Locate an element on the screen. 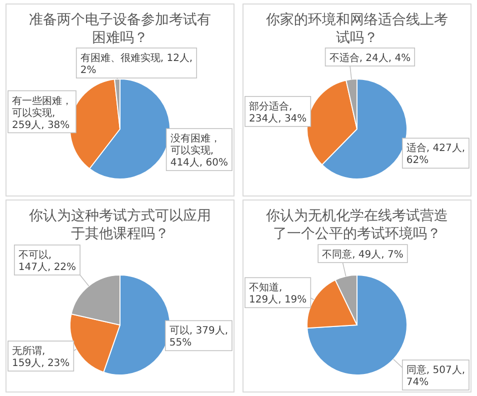  slice-label: 无所谓, 159人, 23% is located at coordinates (41, 357).